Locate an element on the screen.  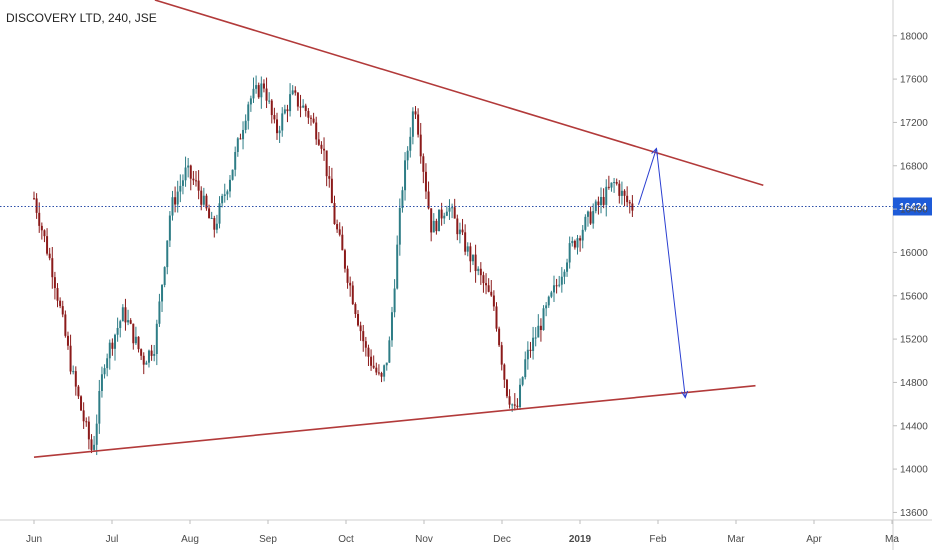
current-price-label: 16424 is located at coordinates (913, 207).